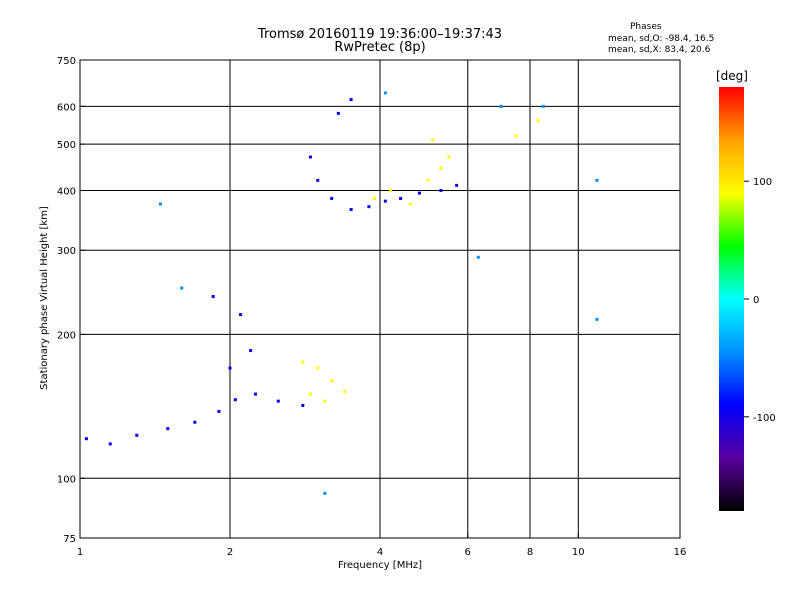 The image size is (800, 600). Describe the element at coordinates (578, 552) in the screenshot. I see `x-tick-label: 10` at that location.